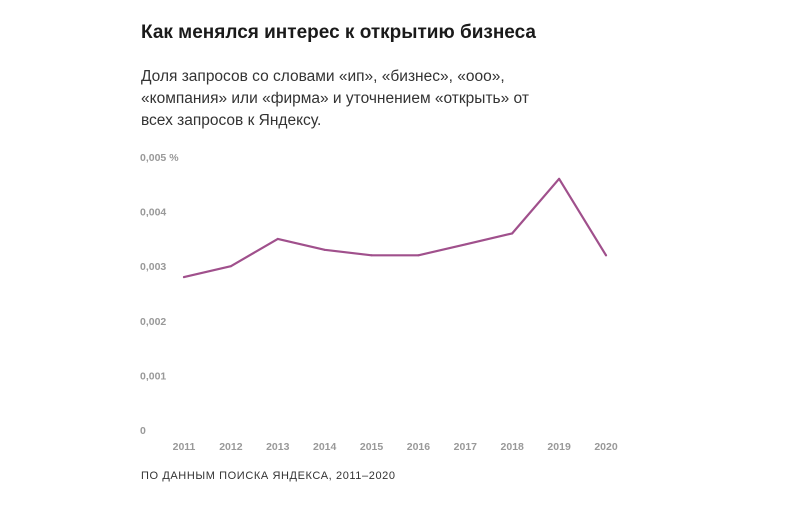 The width and height of the screenshot is (788, 517). I want to click on x-tick-label: 2020, so click(606, 447).